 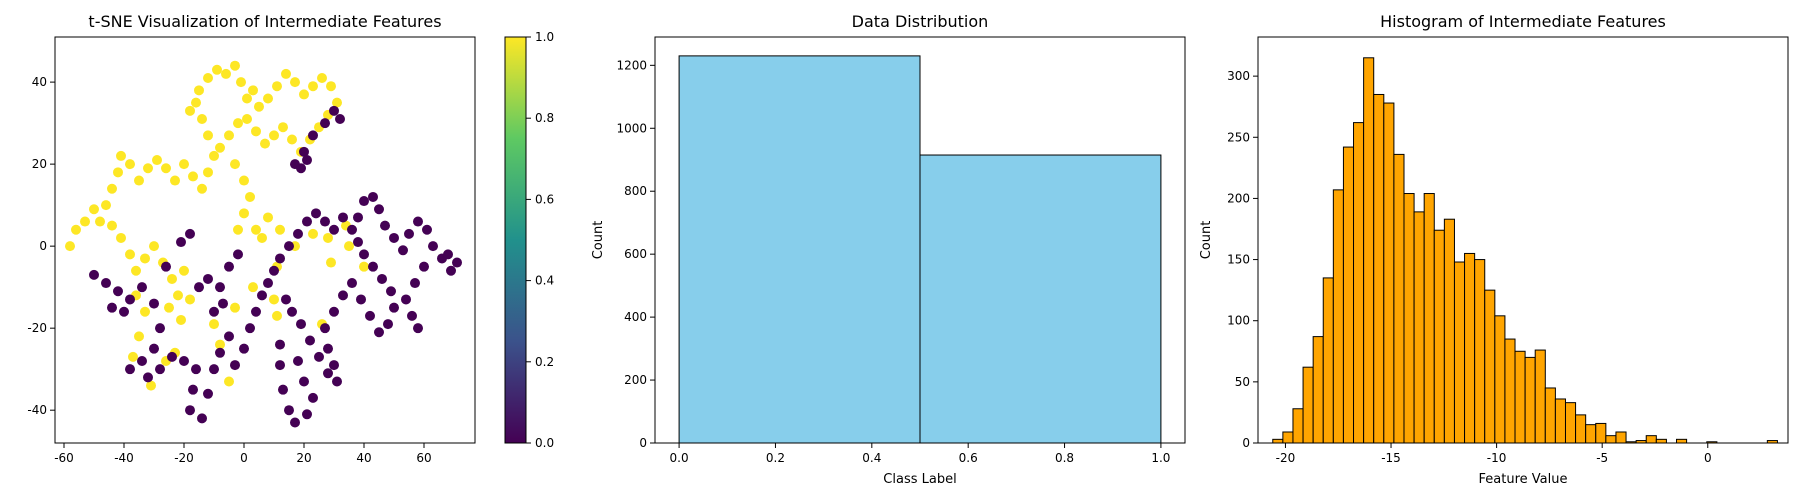 What do you see at coordinates (920, 21) in the screenshot?
I see `distribution-title: Data Distribution` at bounding box center [920, 21].